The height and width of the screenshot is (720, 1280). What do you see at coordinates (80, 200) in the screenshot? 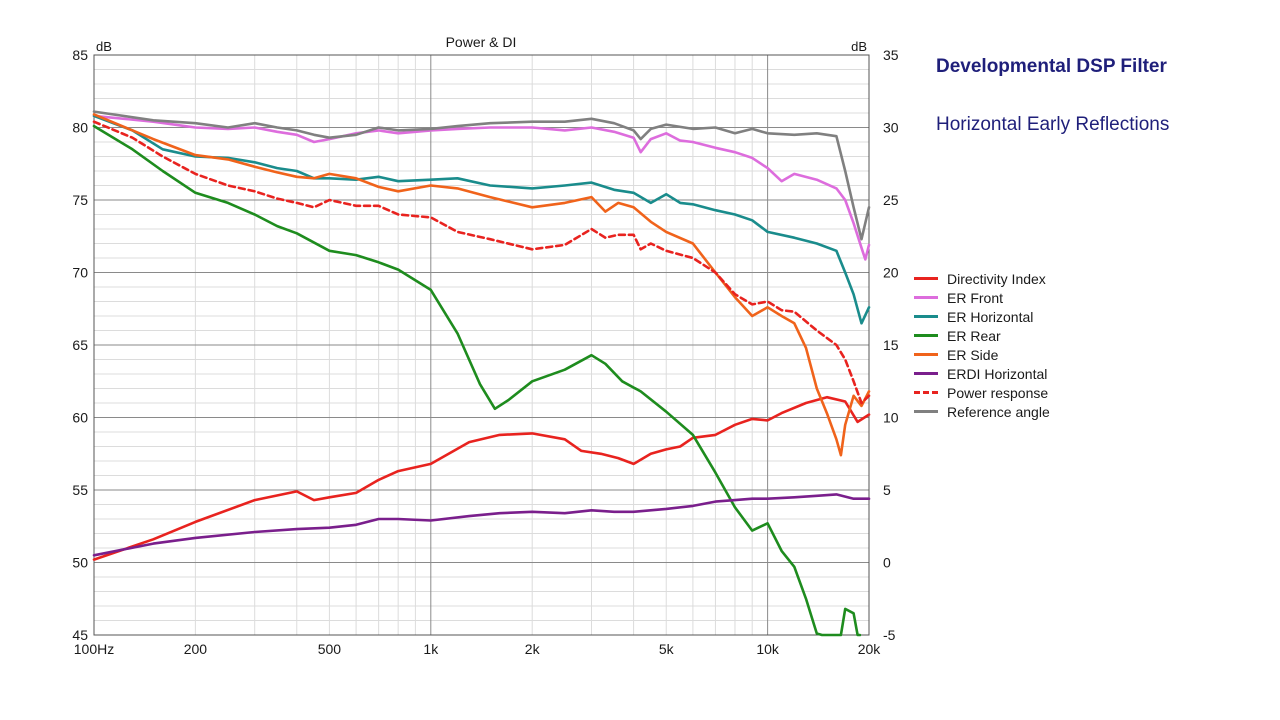
I see `left-axis-tick-label: 75` at bounding box center [80, 200].